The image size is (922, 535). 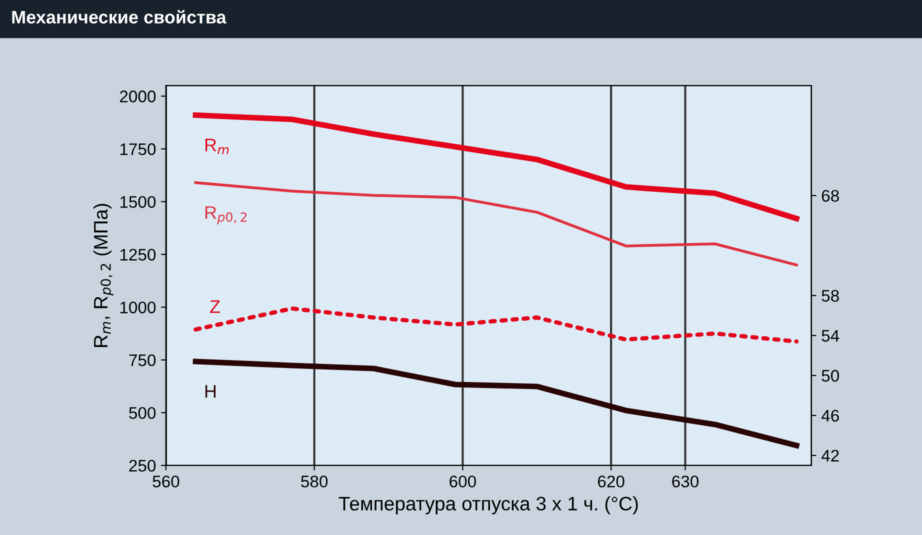 I want to click on y2-tick-label: 46, so click(x=830, y=416).